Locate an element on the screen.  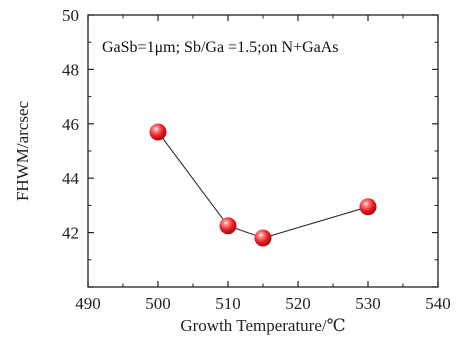
series-line-path is located at coordinates (263, 185).